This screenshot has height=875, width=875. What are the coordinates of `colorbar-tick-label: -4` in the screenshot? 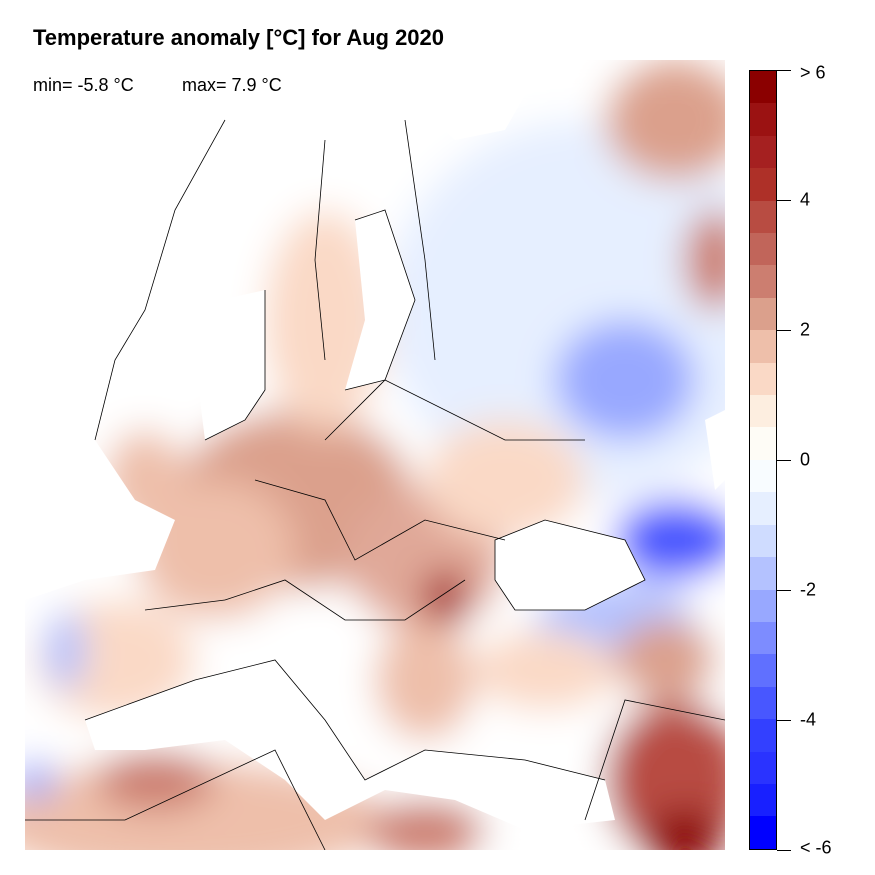 It's located at (808, 719).